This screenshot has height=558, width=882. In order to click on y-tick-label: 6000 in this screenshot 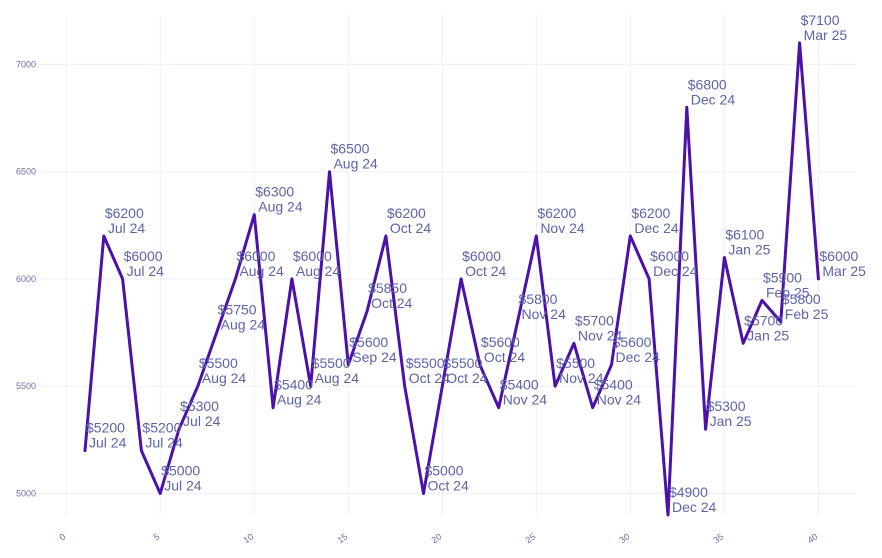, I will do `click(26, 279)`.